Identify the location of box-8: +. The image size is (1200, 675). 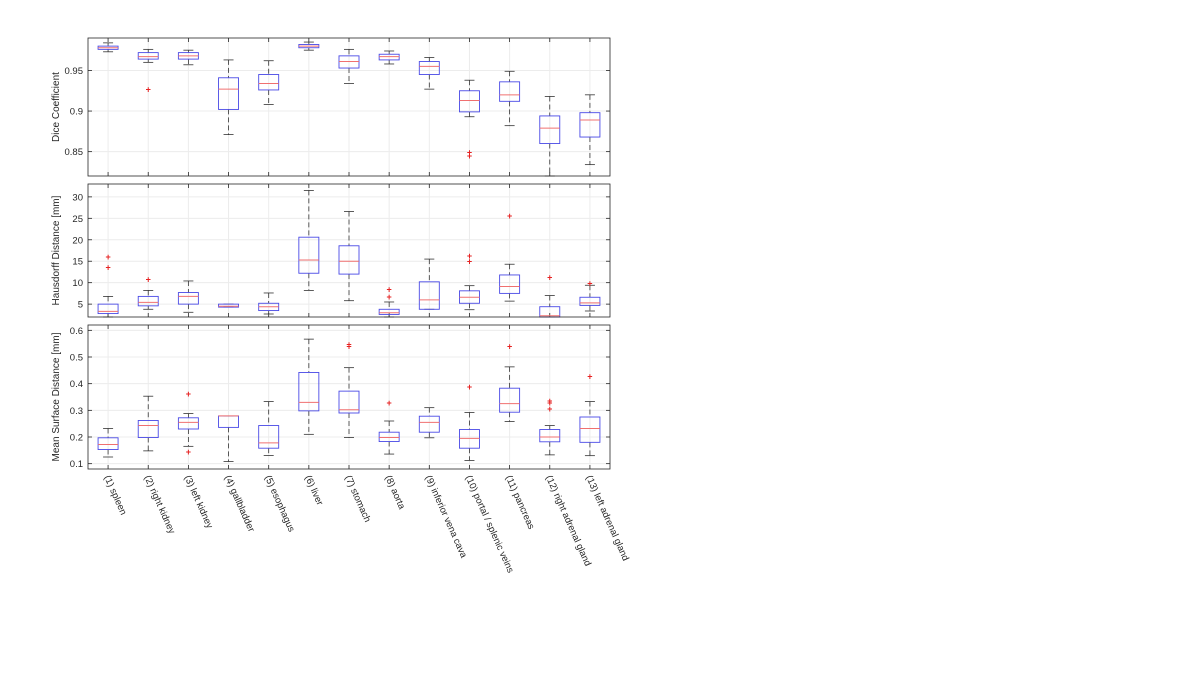
(389, 426).